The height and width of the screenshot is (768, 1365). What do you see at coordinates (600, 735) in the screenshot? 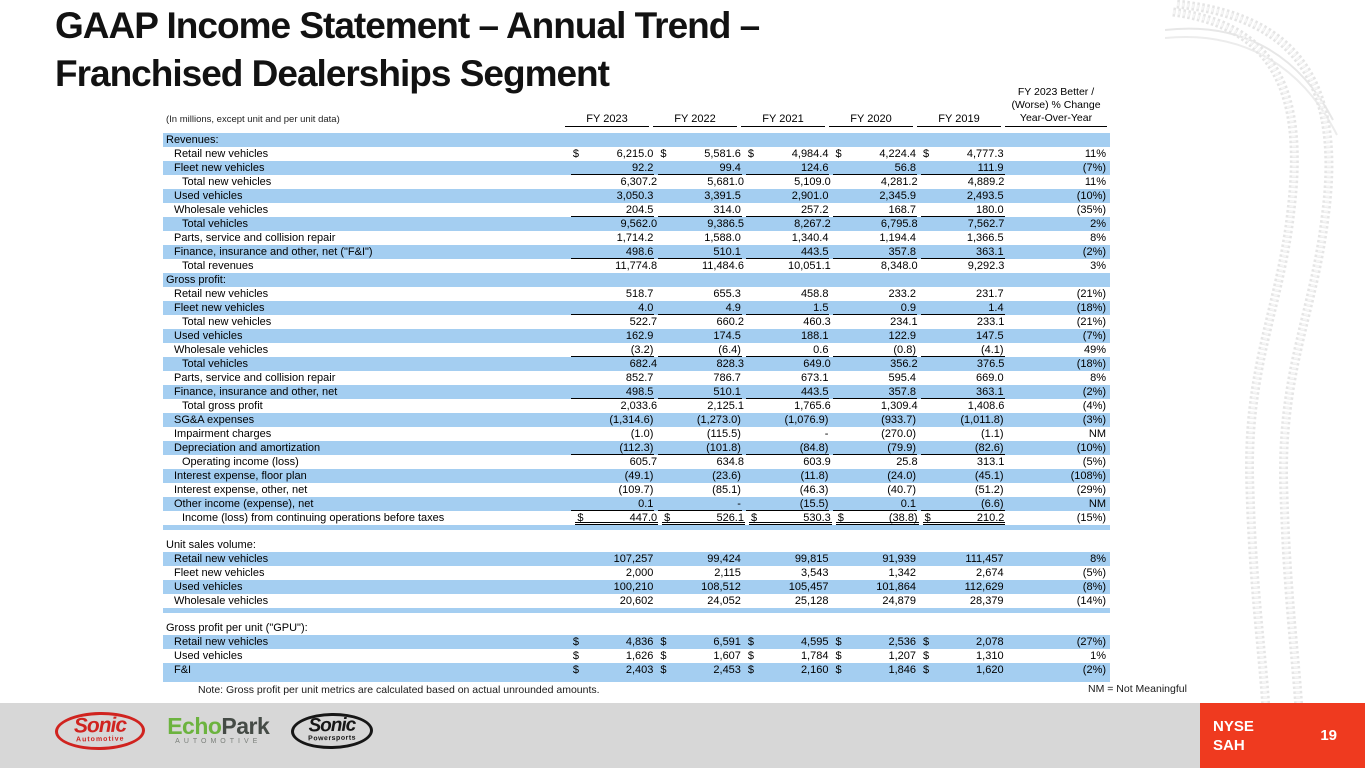
I see `footer-band` at bounding box center [600, 735].